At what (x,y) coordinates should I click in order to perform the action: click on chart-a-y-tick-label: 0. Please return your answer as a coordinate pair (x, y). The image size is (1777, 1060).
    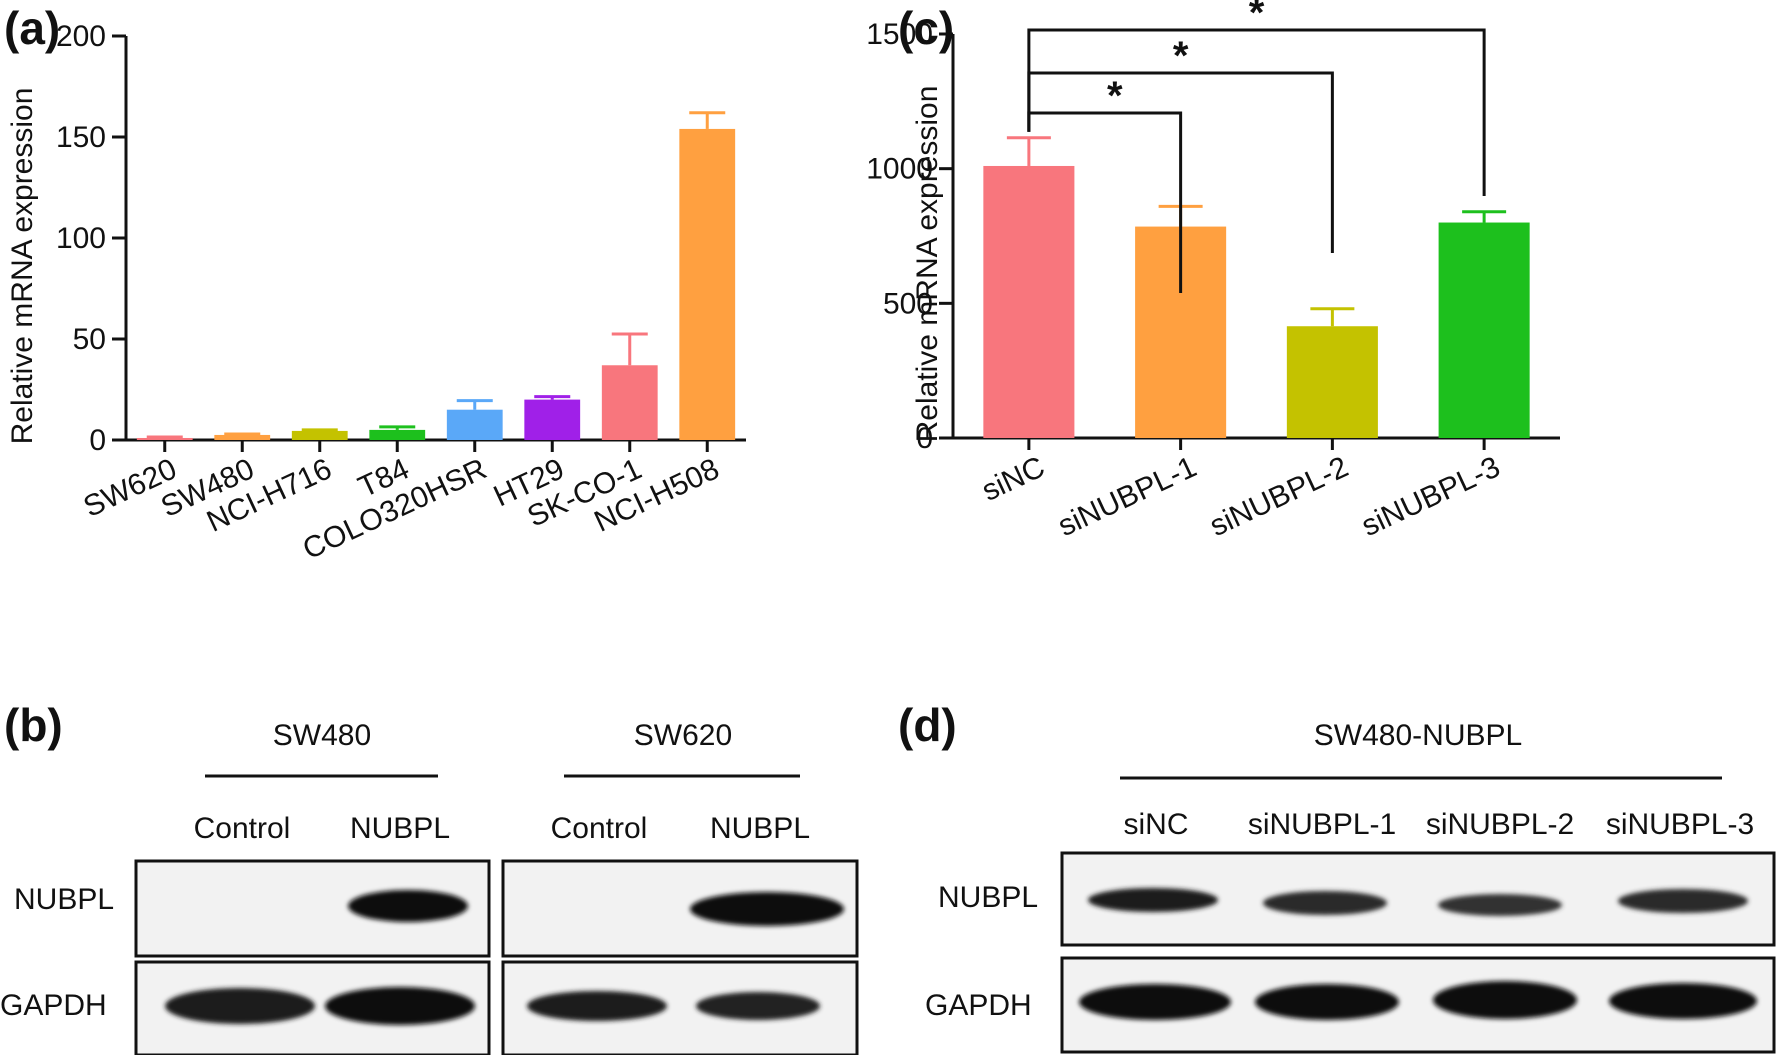
    Looking at the image, I should click on (97, 440).